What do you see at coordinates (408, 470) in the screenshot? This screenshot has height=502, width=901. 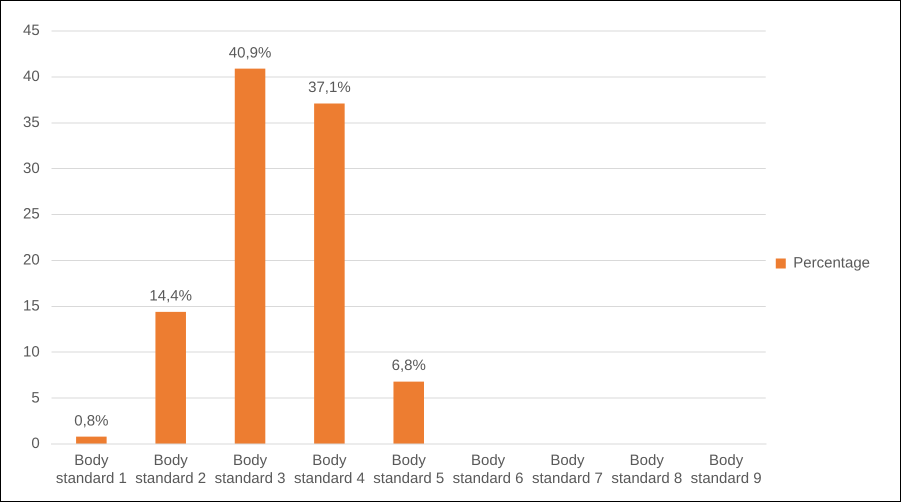 I see `x-tick-label: Body standard 5` at bounding box center [408, 470].